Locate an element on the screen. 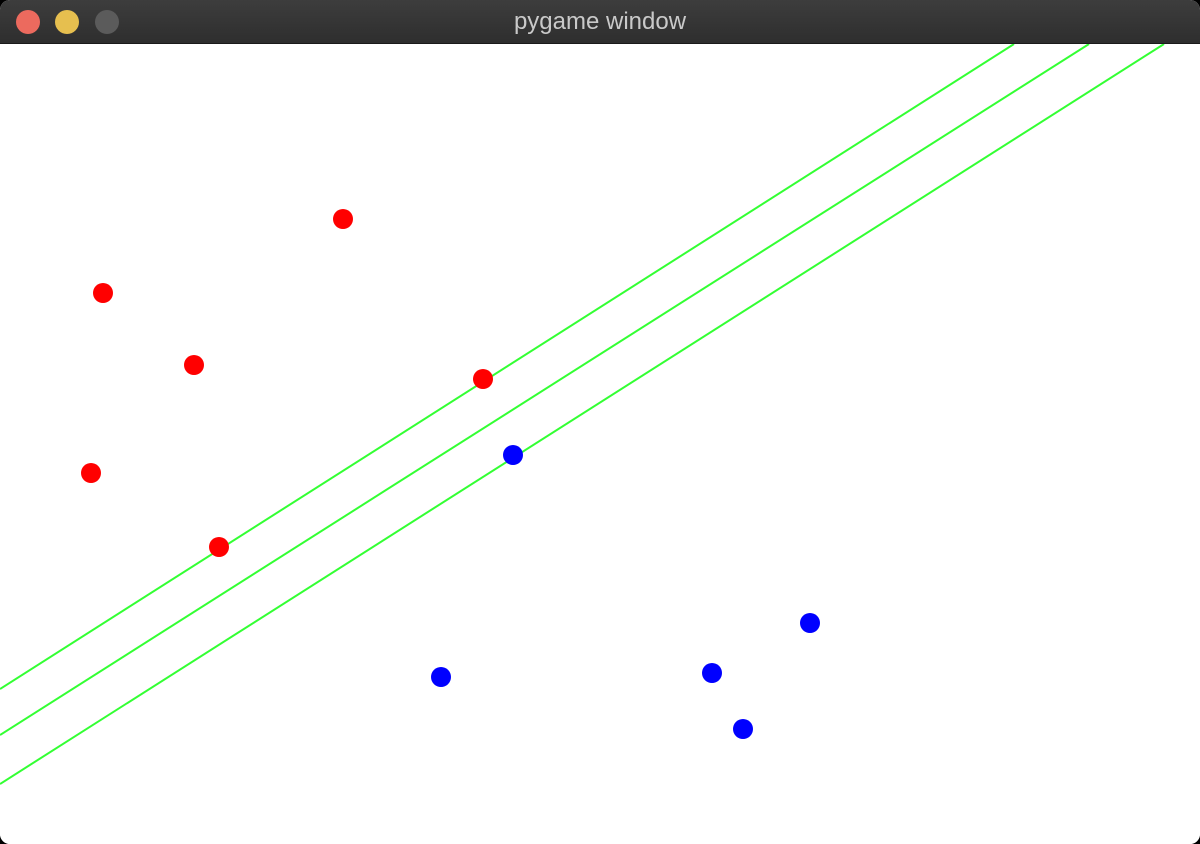  zoom-button is located at coordinates (107, 22).